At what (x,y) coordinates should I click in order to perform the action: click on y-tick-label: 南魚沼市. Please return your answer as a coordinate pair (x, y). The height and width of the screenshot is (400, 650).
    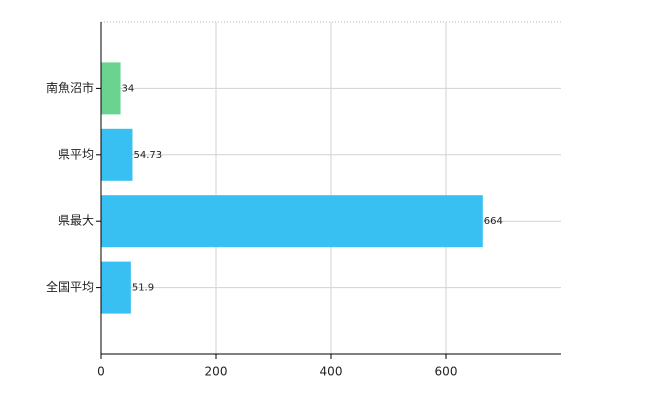
    Looking at the image, I should click on (70, 87).